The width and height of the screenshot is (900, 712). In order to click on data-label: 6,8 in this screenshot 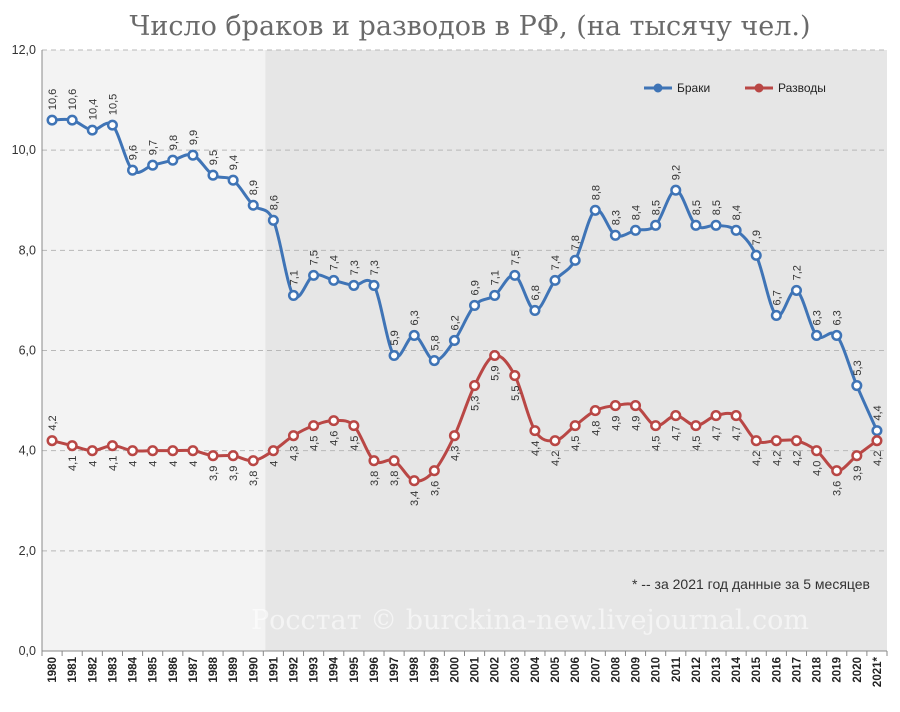, I will do `click(536, 292)`.